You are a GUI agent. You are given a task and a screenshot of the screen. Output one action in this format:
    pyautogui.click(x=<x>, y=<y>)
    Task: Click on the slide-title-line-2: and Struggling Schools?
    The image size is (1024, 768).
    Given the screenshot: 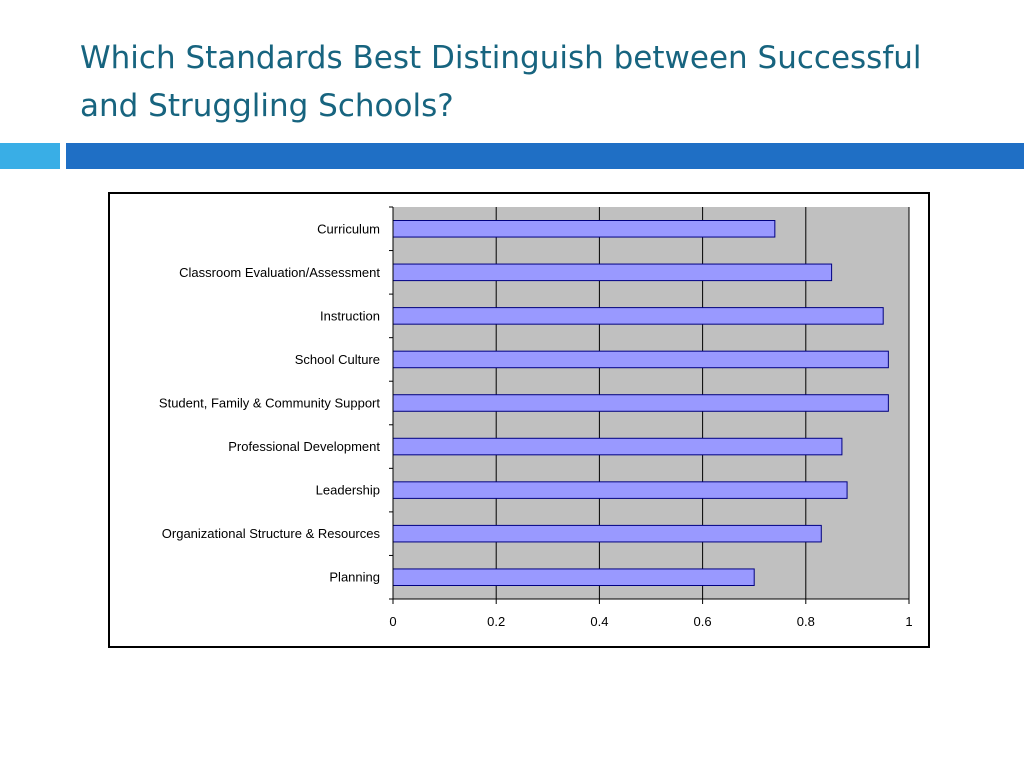 What is the action you would take?
    pyautogui.click(x=267, y=106)
    